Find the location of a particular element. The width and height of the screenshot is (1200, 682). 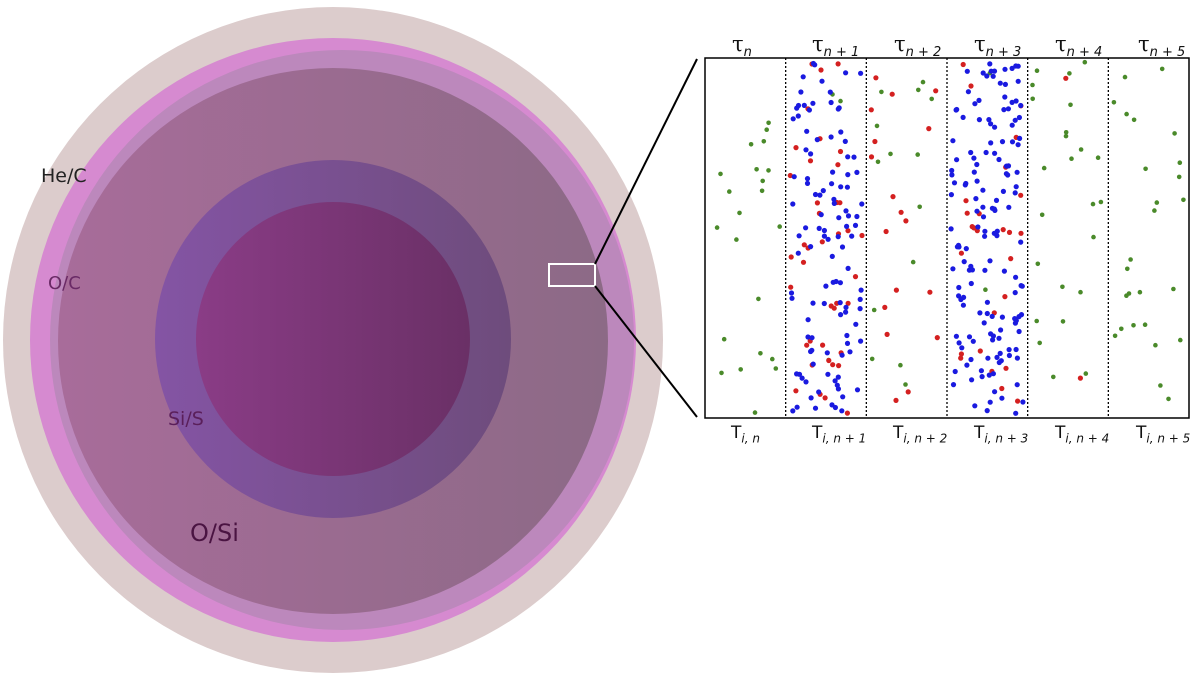

tau-label-2: τn + 2 is located at coordinates (918, 46).